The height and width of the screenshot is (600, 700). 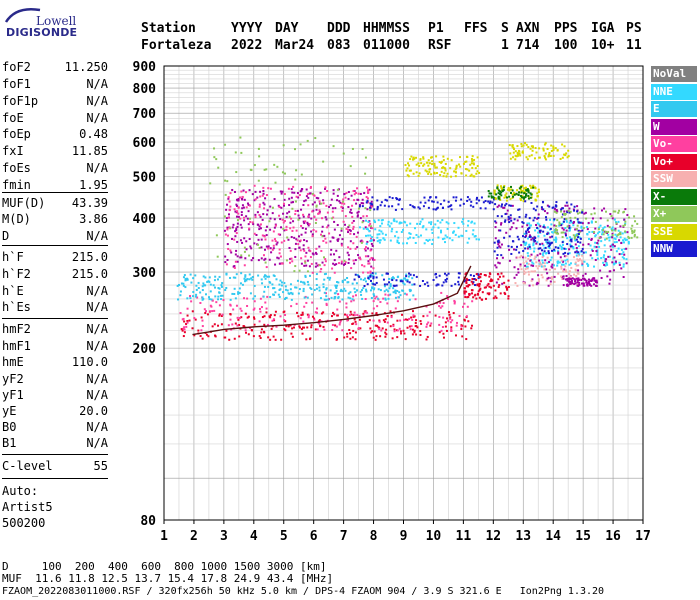 I want to click on legend-item-noval: NoVal, so click(x=674, y=74).